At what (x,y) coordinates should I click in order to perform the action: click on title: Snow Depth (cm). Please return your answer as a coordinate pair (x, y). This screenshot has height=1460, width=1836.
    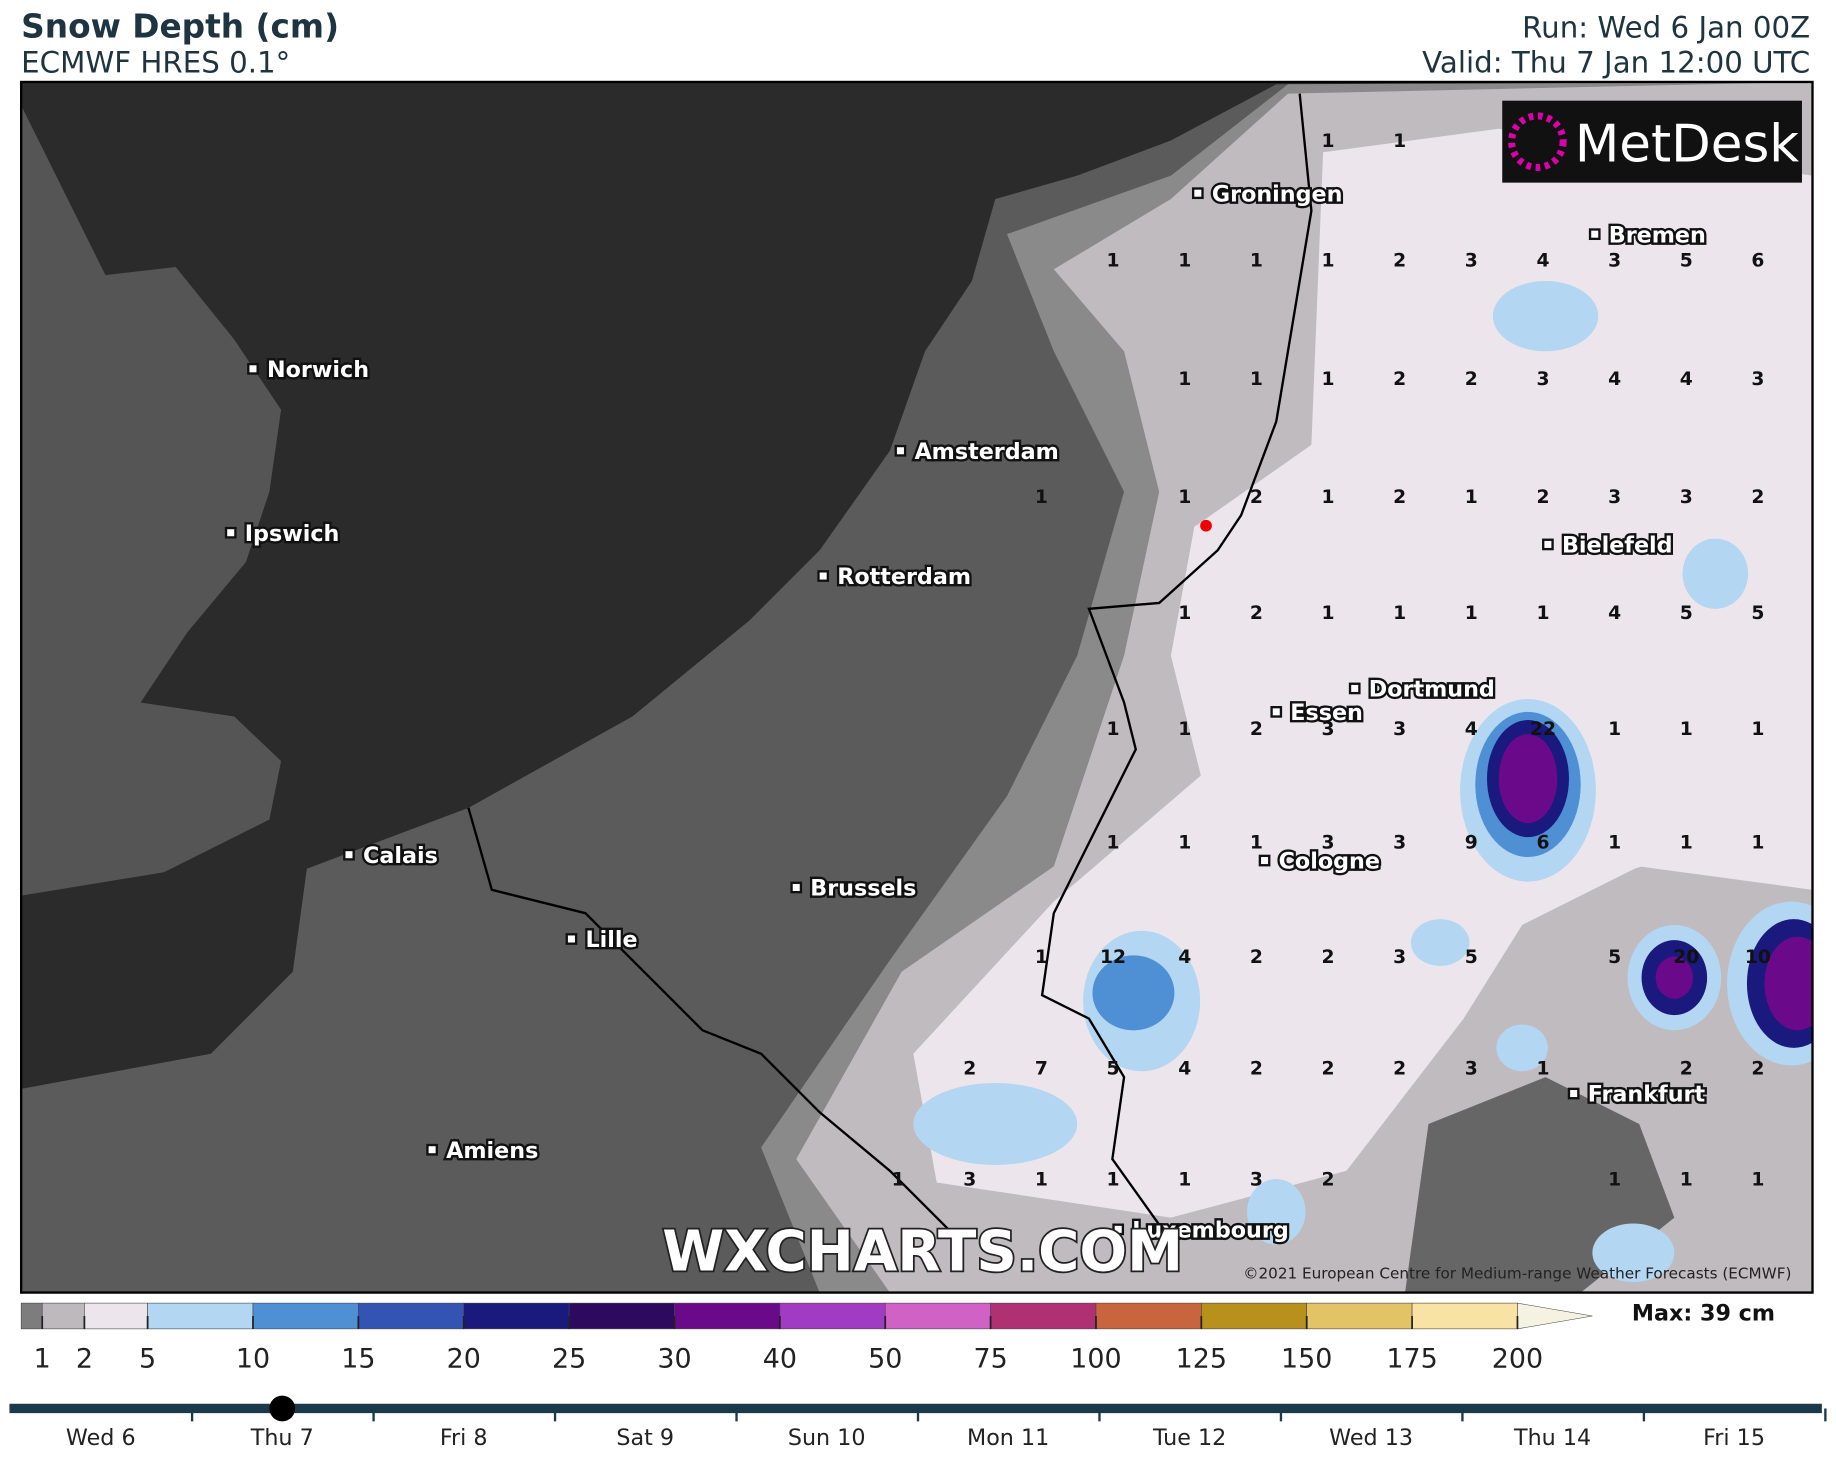
    Looking at the image, I should click on (180, 26).